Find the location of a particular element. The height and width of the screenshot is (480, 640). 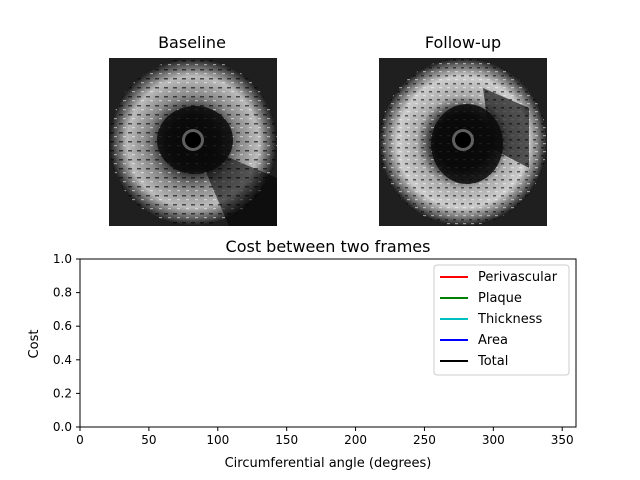

baseline-ivus-graphic is located at coordinates (193, 142).